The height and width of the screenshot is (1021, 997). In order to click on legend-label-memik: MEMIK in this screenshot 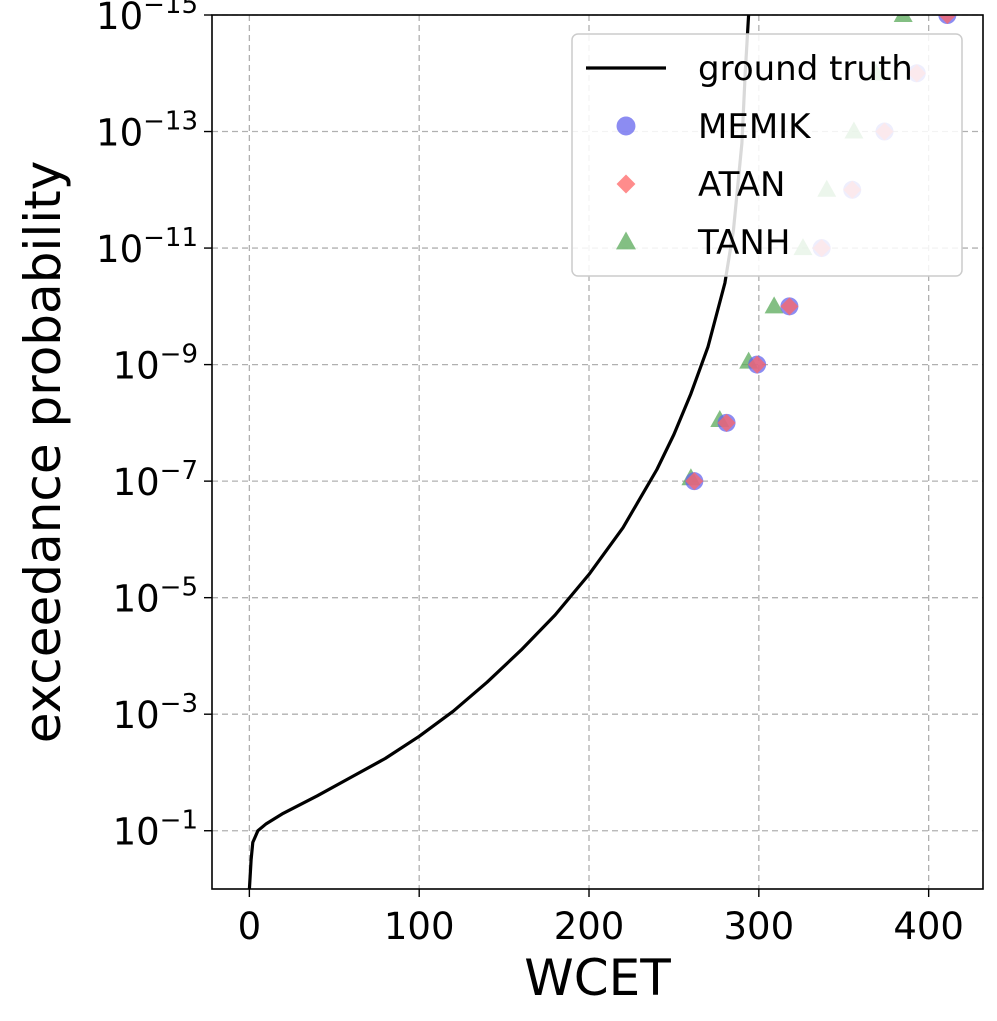, I will do `click(755, 127)`.